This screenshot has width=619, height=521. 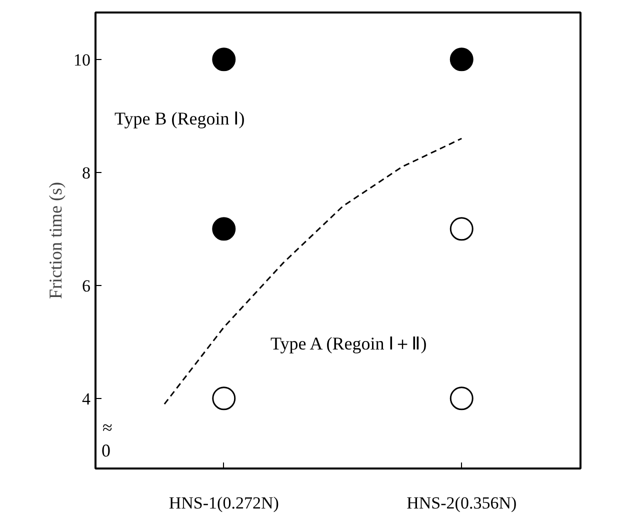 I want to click on annotation: Type B (Regoin Ⅰ), so click(x=179, y=118).